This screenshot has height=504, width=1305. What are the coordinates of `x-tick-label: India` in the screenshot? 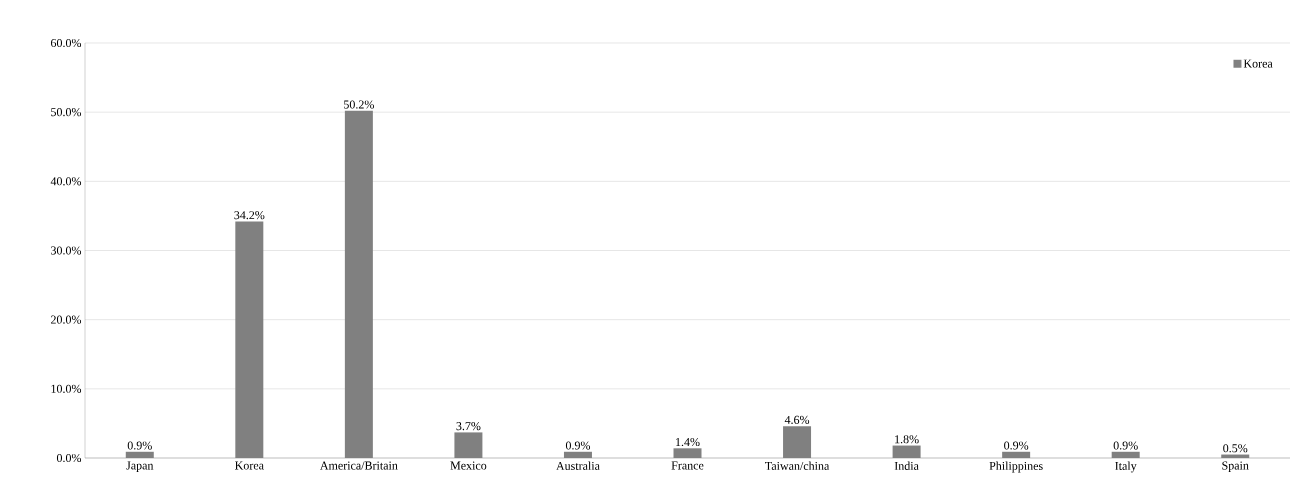 It's located at (906, 465).